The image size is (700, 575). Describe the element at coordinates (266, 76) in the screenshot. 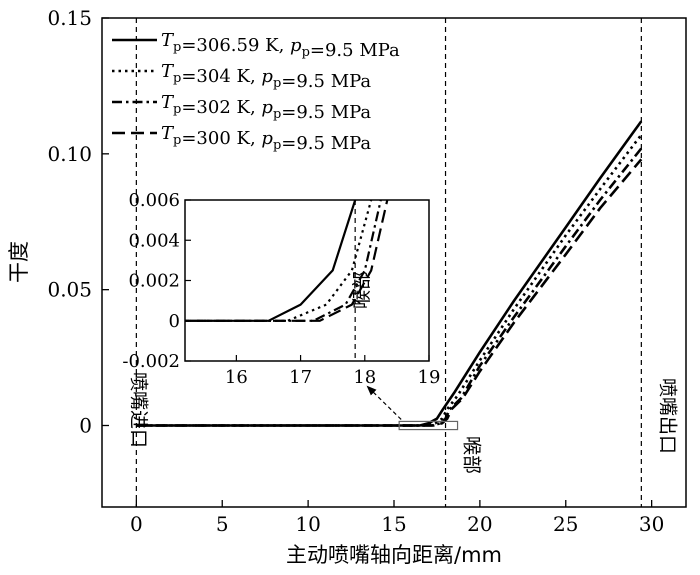

I see `legend-entry-2: Tp=304 K, pp=9.5 MPa` at that location.